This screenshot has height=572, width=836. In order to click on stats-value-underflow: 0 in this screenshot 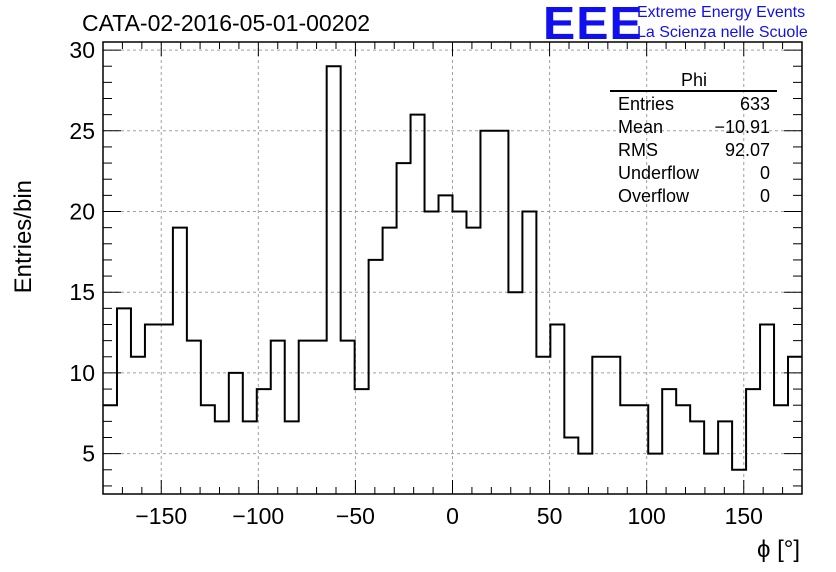, I will do `click(765, 173)`.